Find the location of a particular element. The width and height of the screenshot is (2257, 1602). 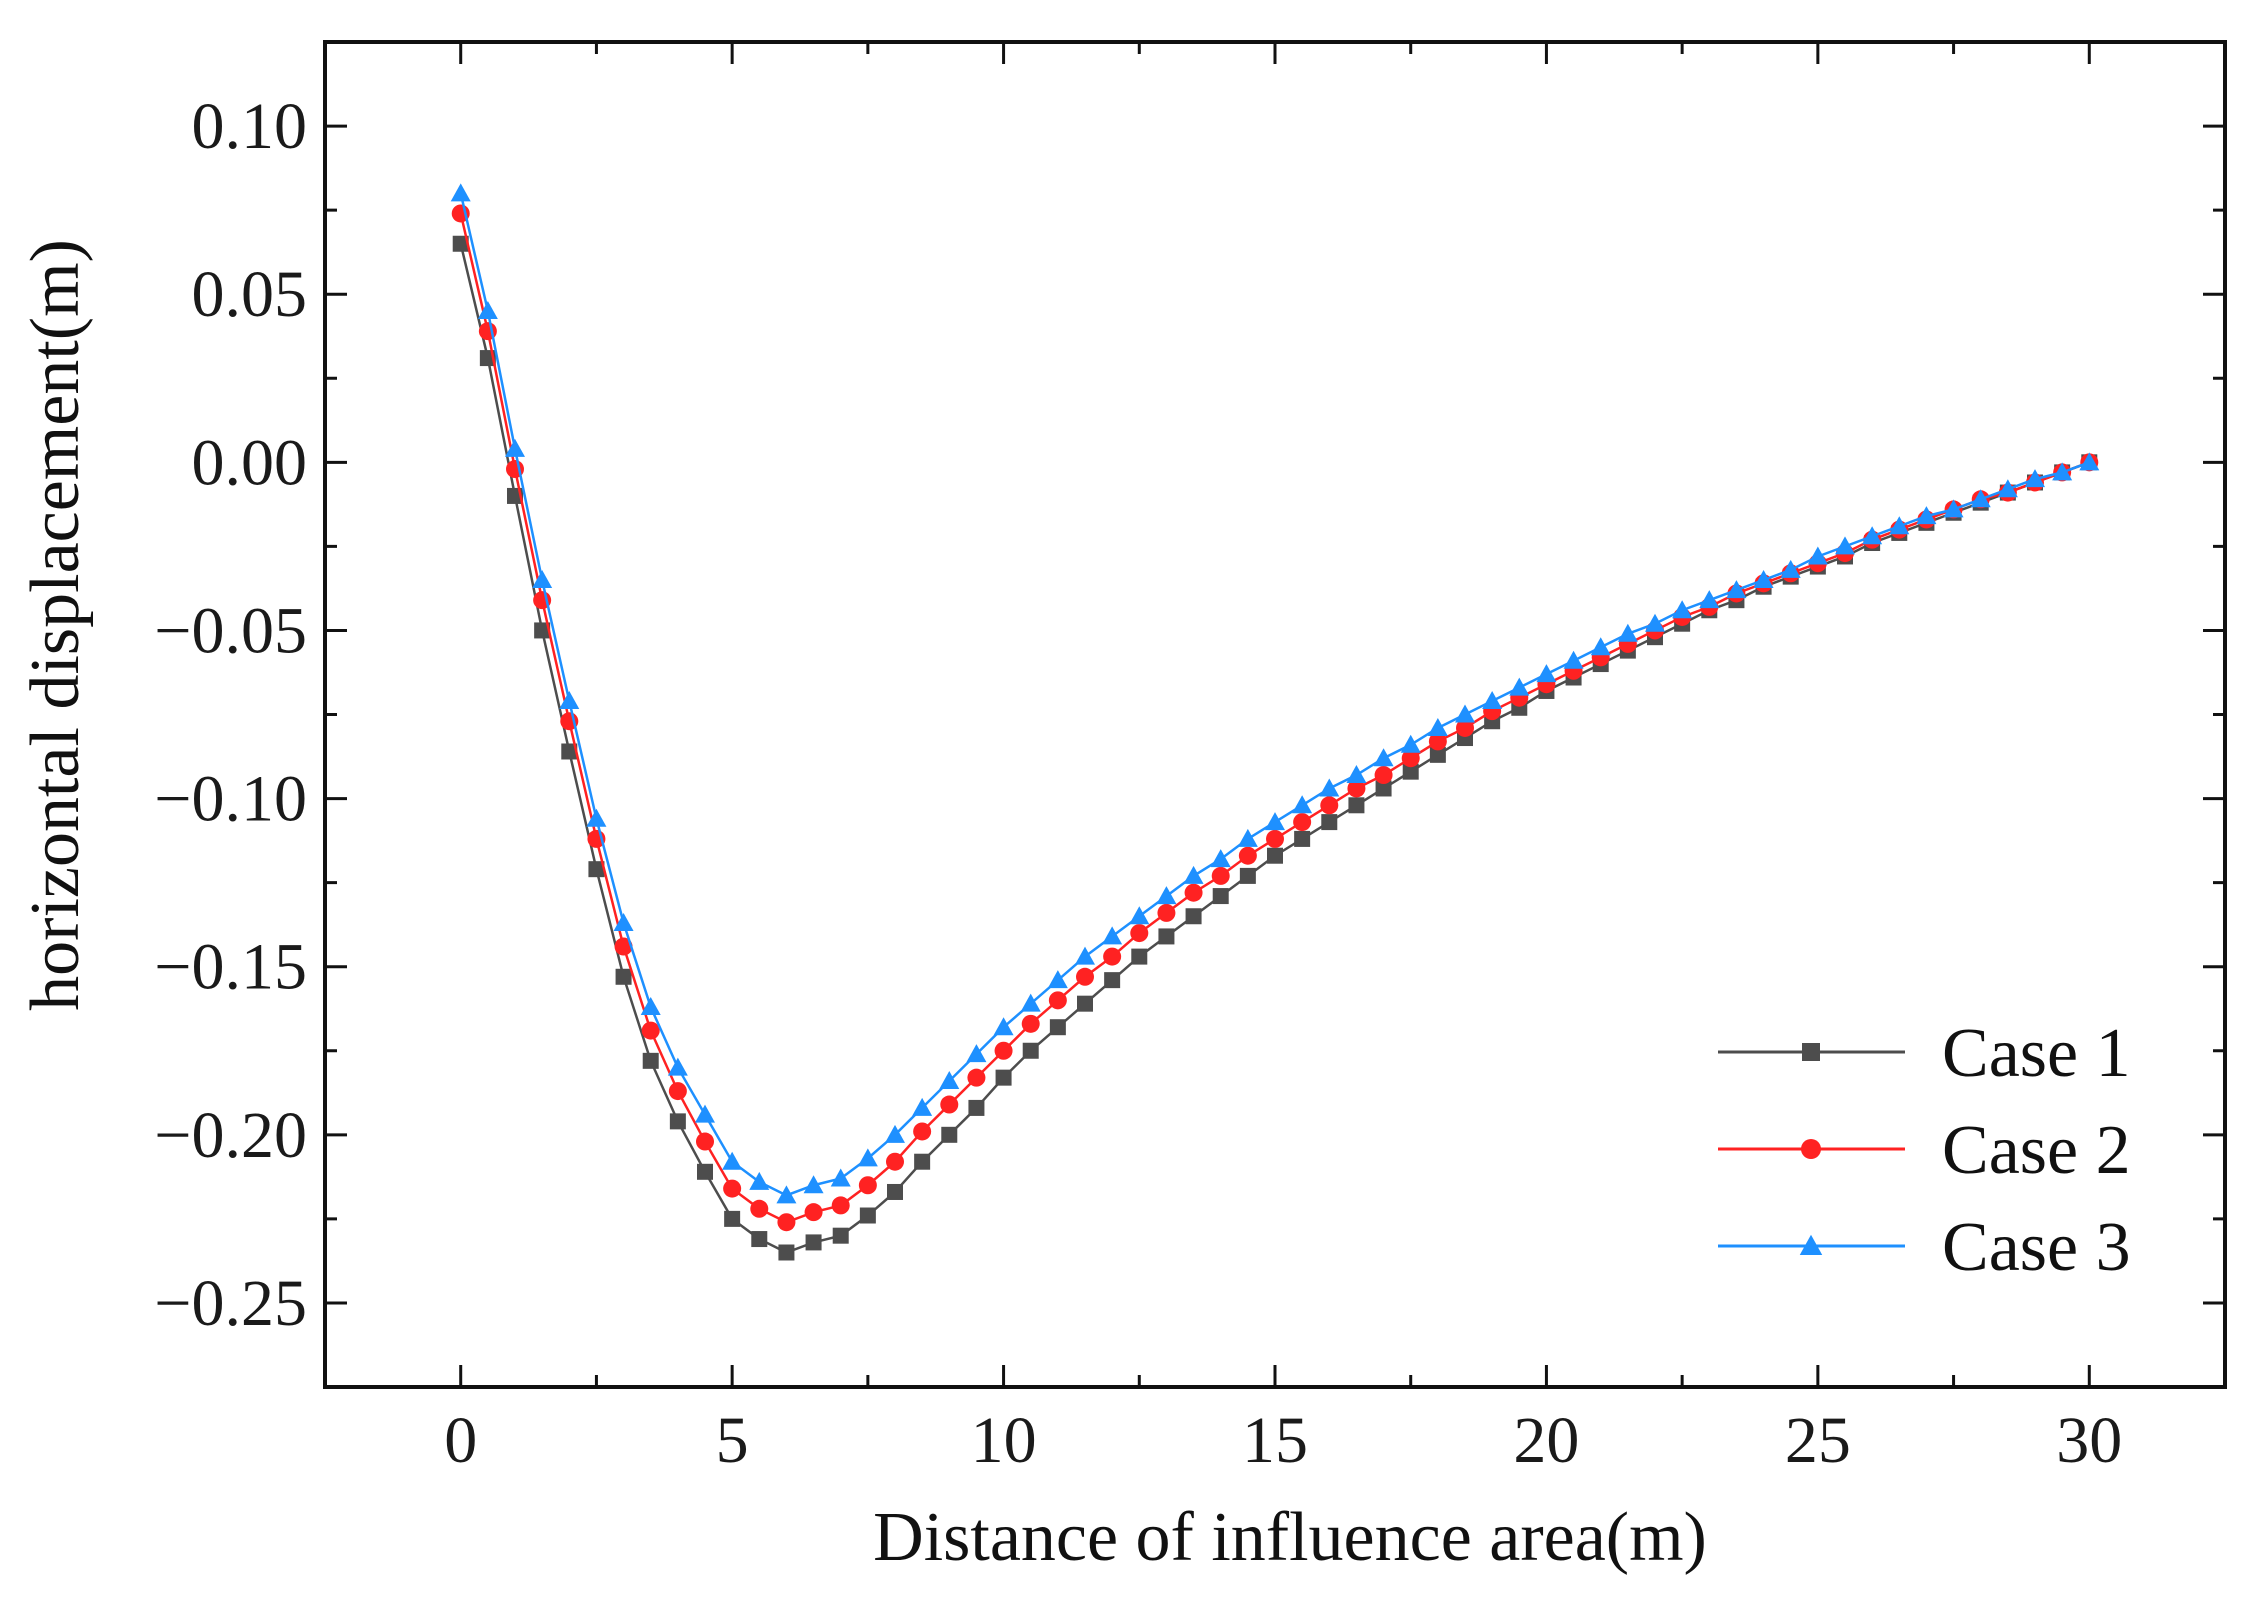

x-tick-labels: 0 5 10 15 20 25 30 is located at coordinates (1283, 1440).